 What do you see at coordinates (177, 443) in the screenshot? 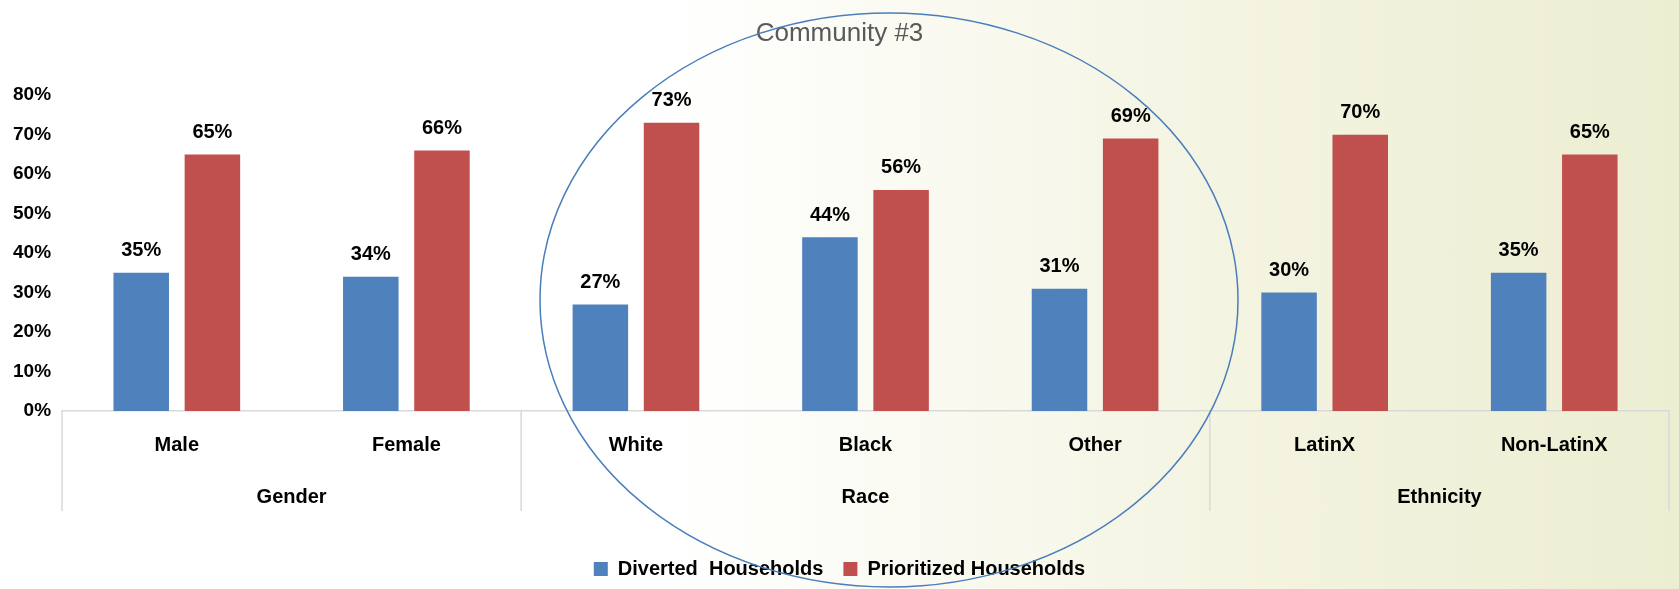
I see `x-tick-label: Male` at bounding box center [177, 443].